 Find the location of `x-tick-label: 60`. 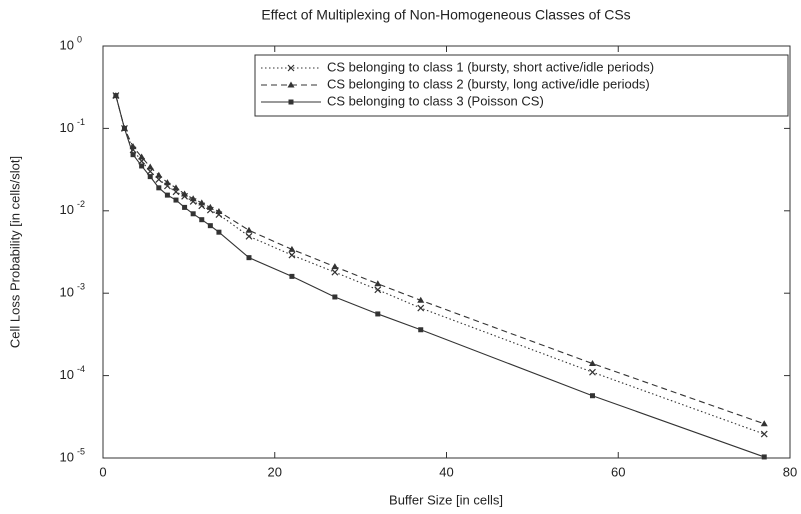

x-tick-label: 60 is located at coordinates (618, 471).